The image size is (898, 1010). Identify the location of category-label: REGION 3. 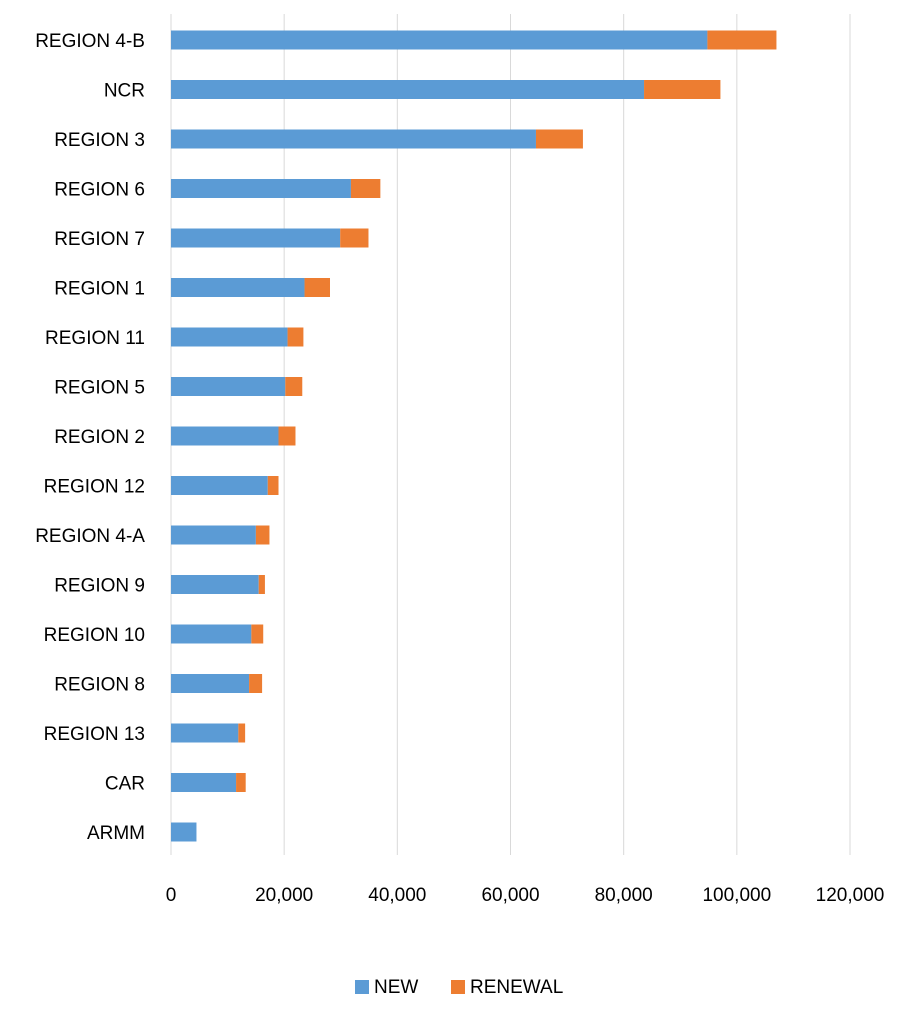
(99, 140).